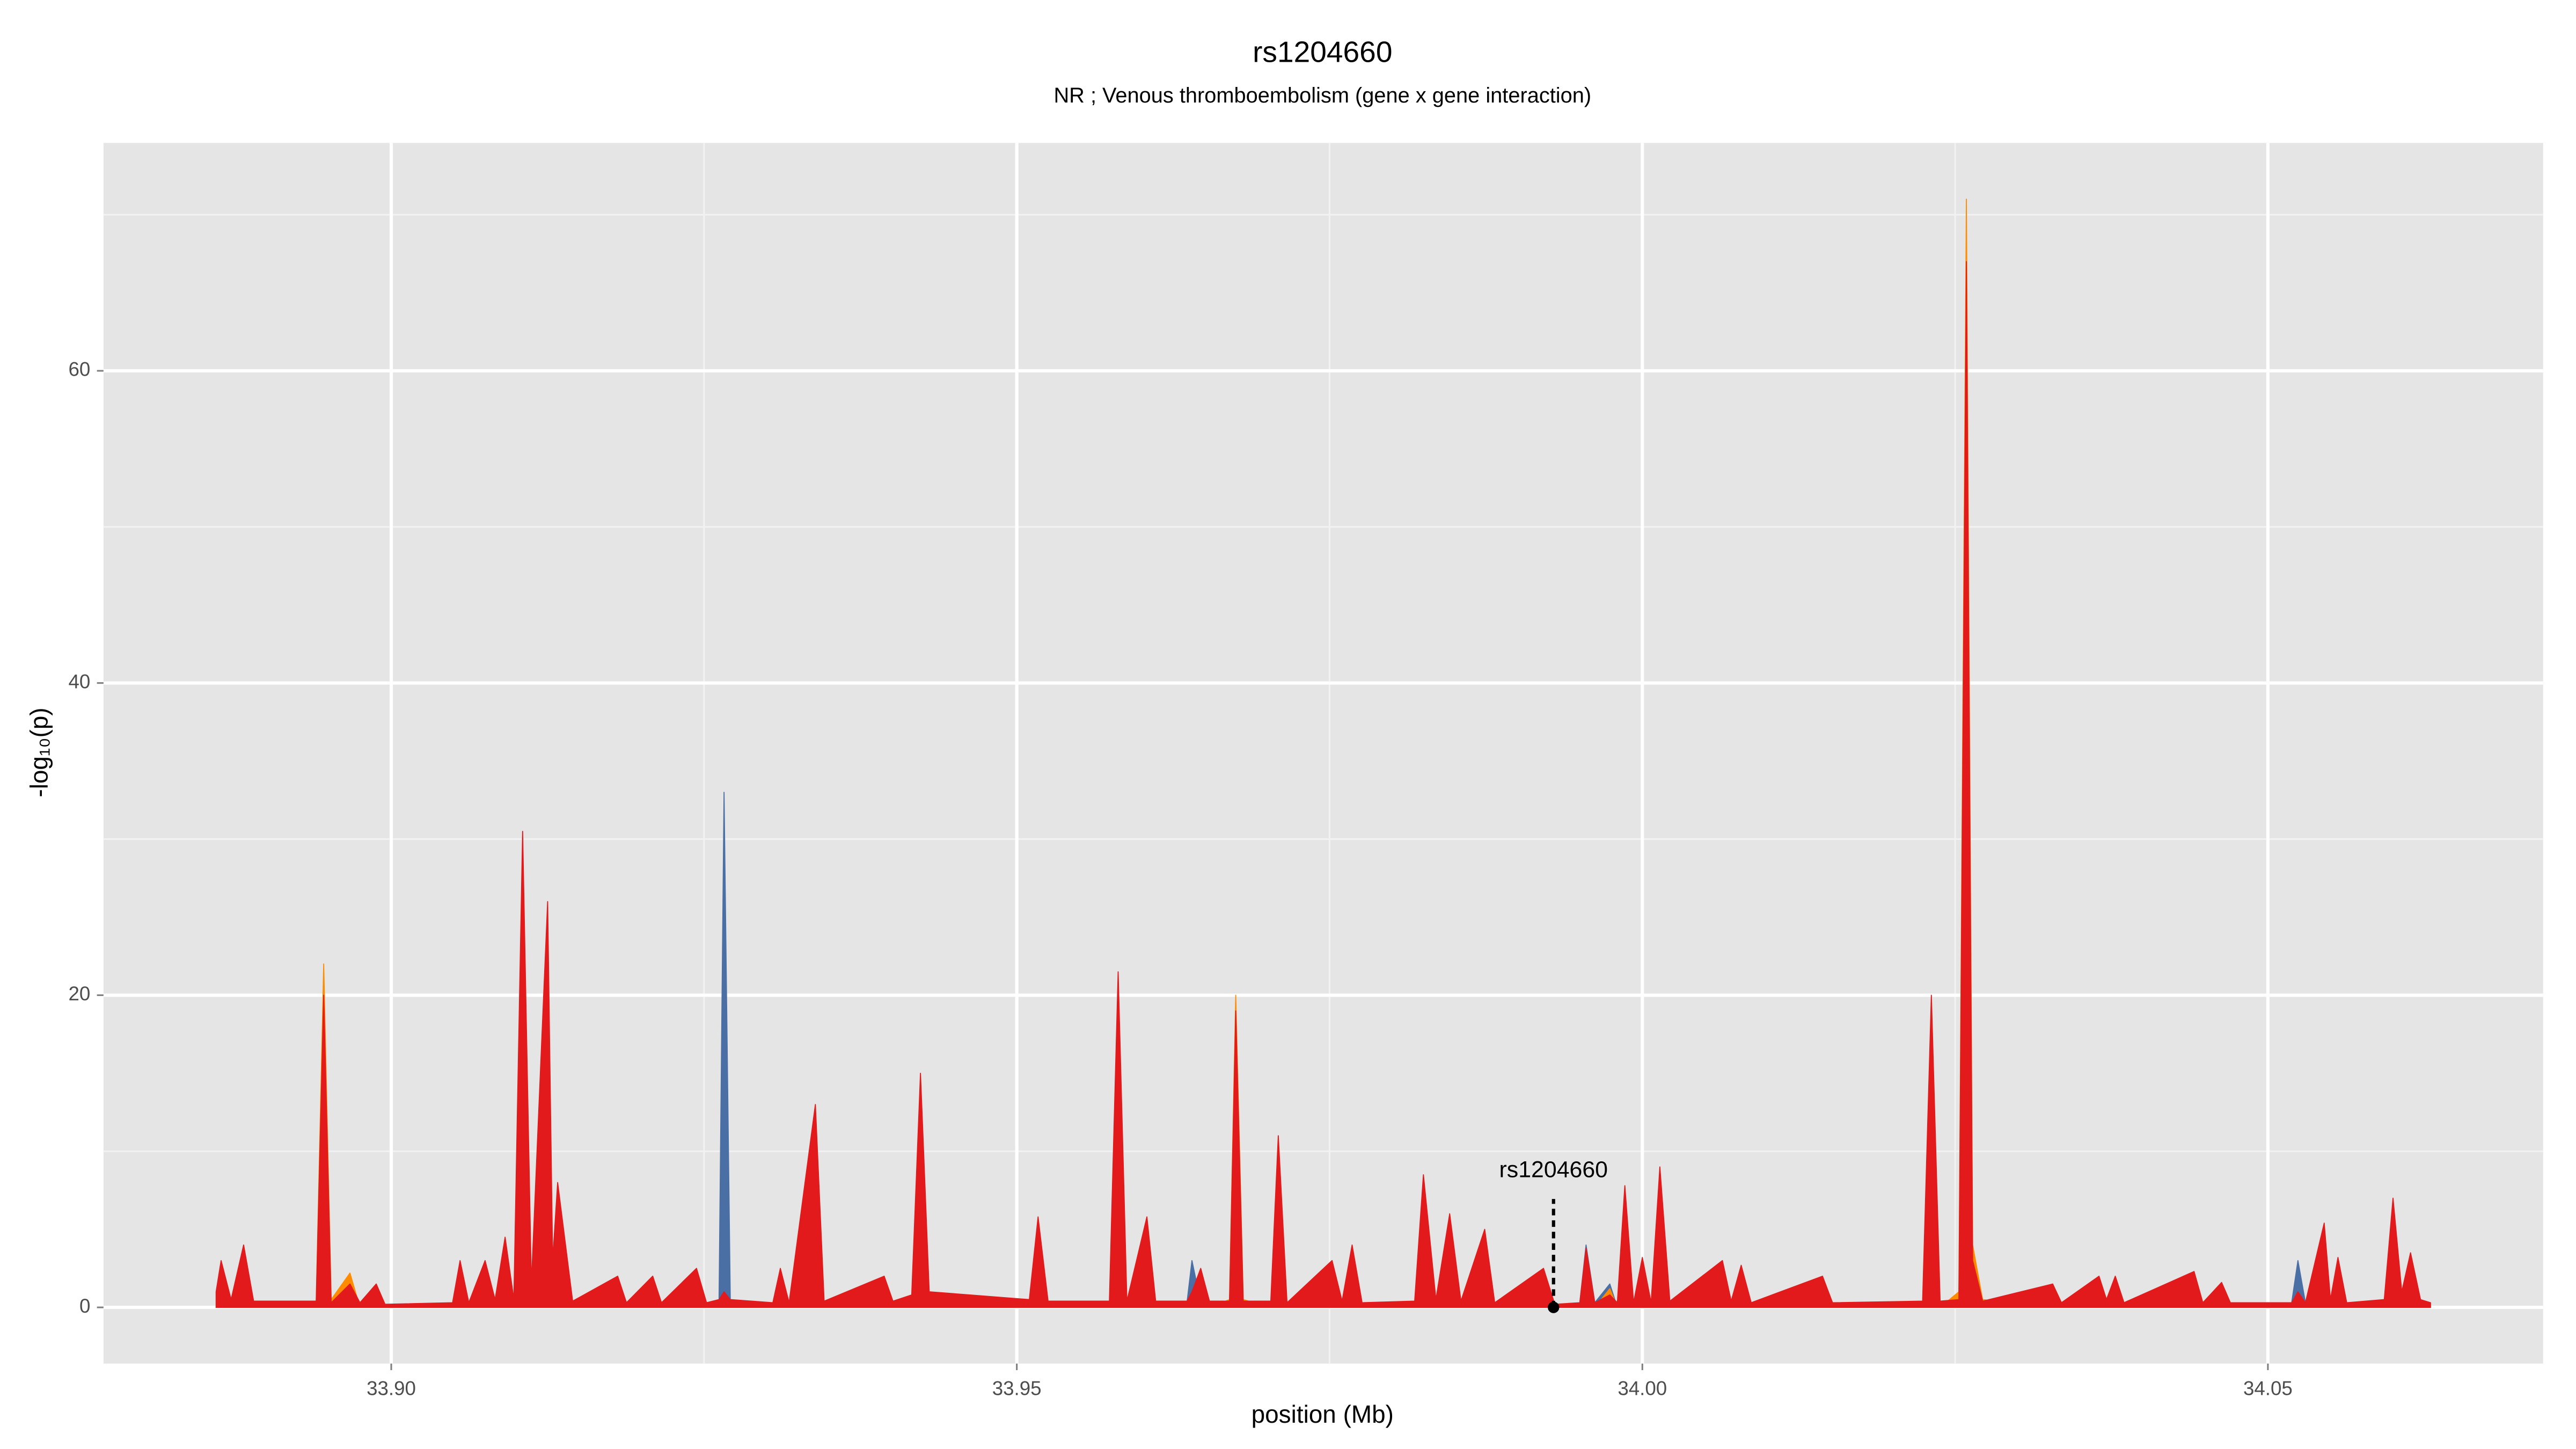 The height and width of the screenshot is (1449, 2576). I want to click on annotation-point, so click(1554, 1307).